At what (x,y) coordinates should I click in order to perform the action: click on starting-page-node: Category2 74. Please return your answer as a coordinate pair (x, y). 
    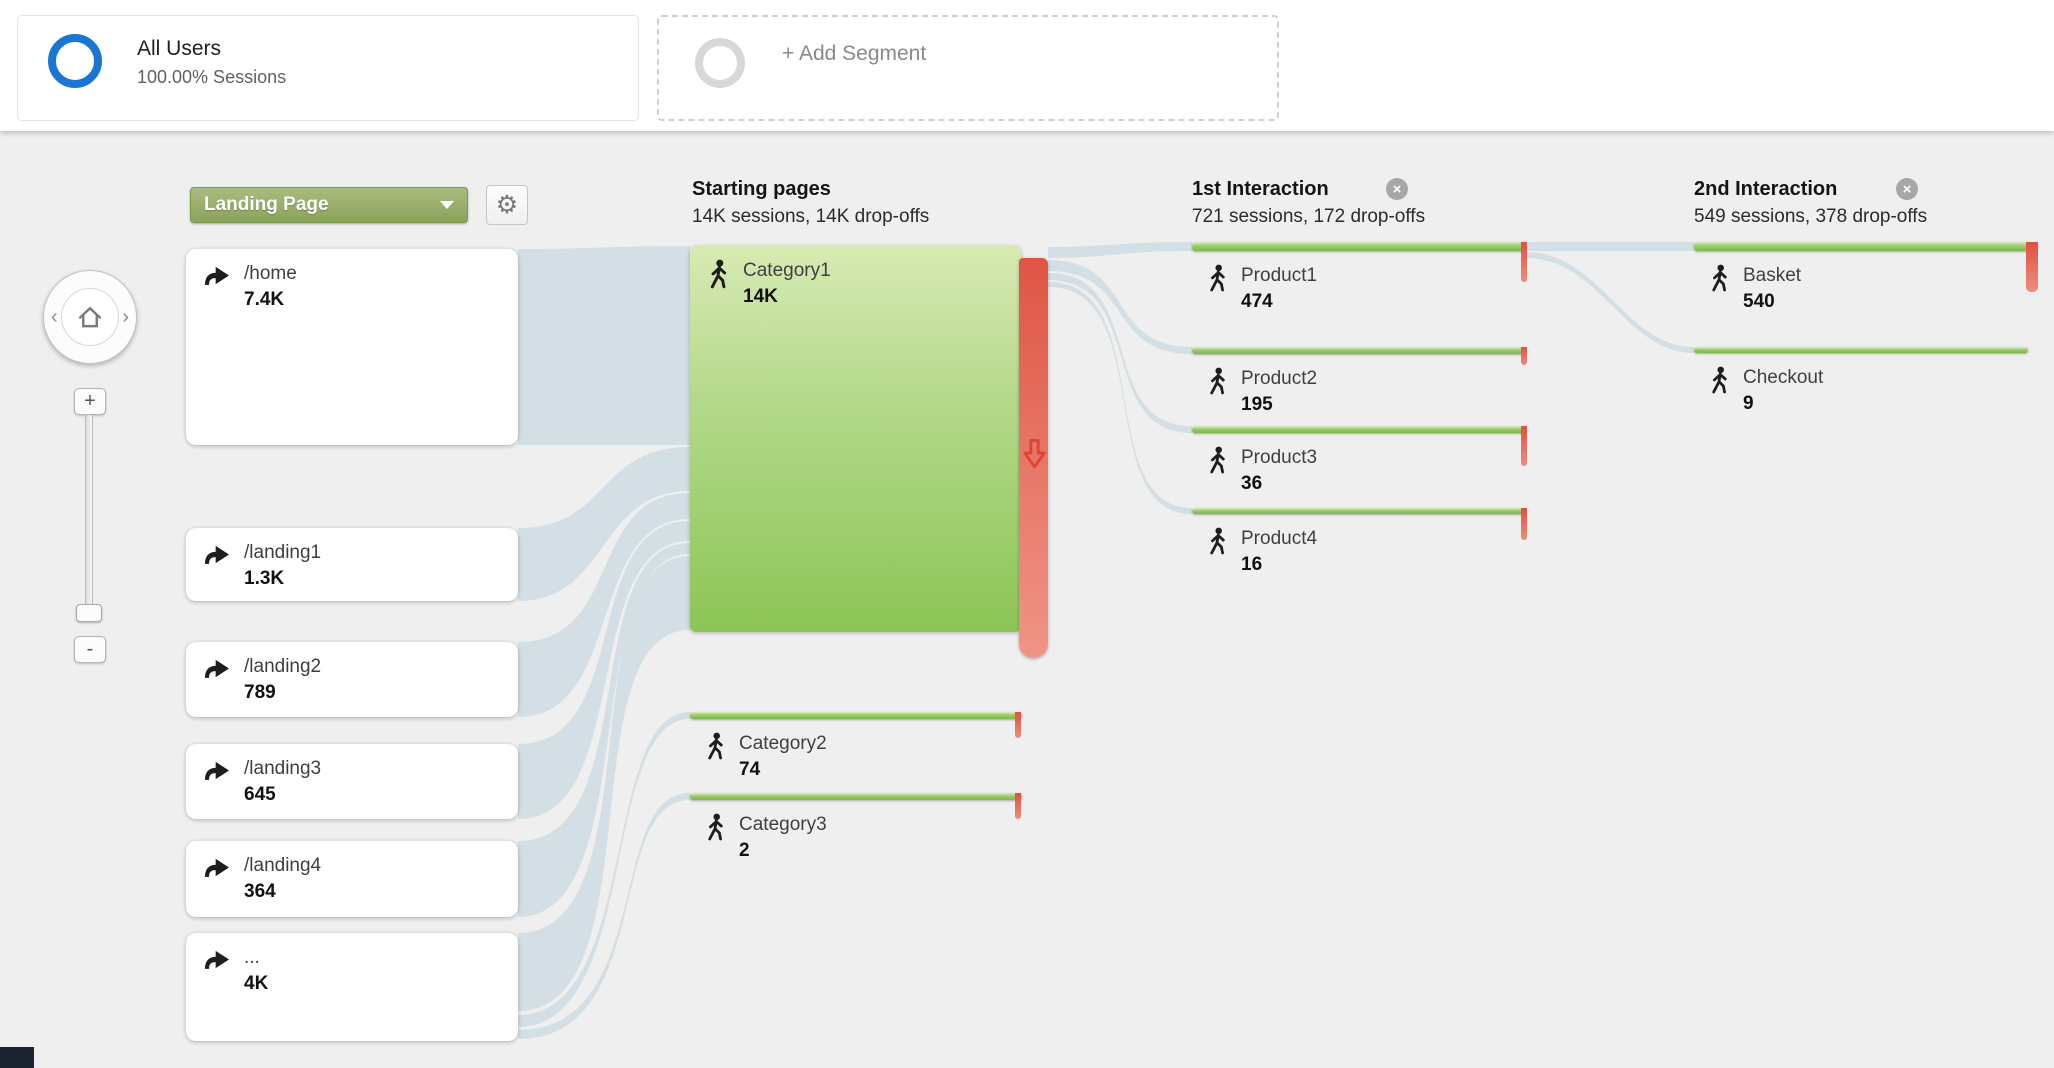
    Looking at the image, I should click on (856, 746).